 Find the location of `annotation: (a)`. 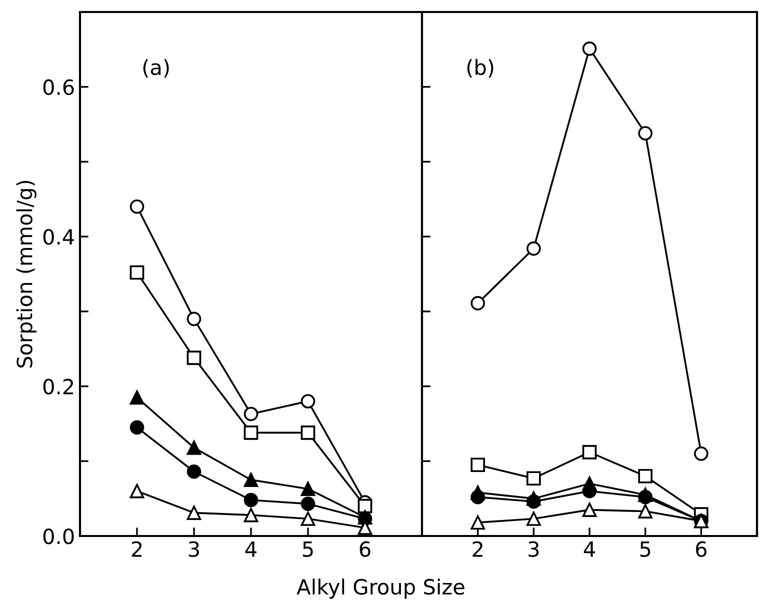

annotation: (a) is located at coordinates (156, 68).